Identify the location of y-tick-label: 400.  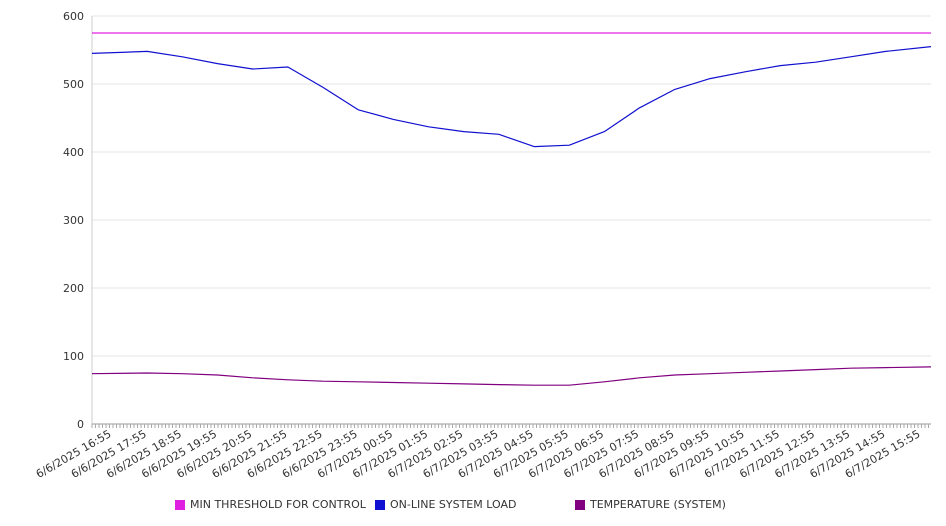
(73, 152).